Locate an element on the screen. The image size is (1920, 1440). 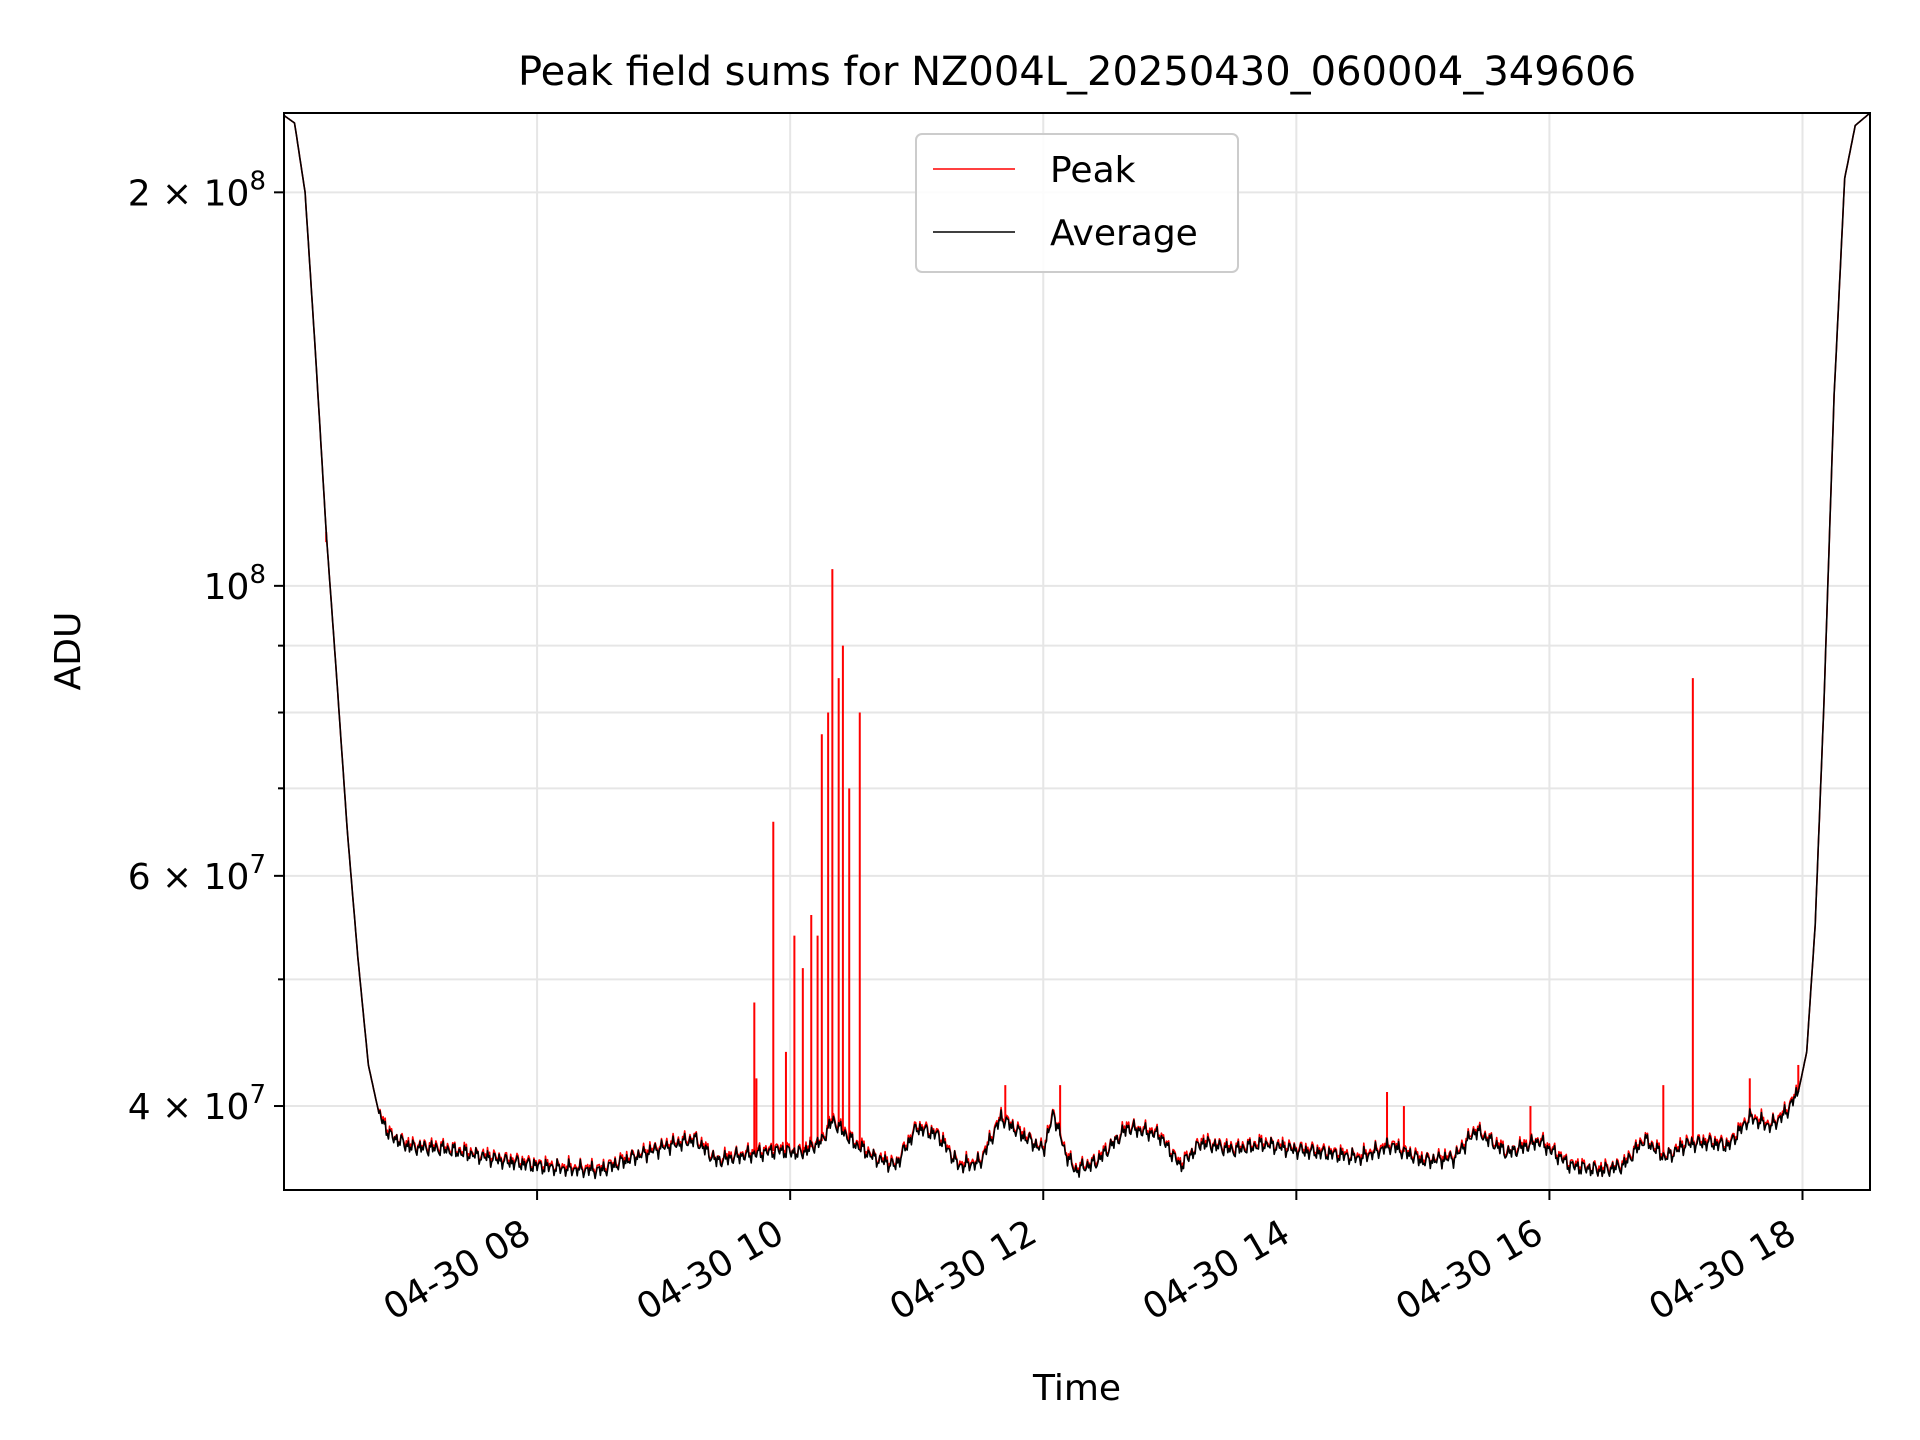
legend-label-peak: Peak is located at coordinates (1093, 170).